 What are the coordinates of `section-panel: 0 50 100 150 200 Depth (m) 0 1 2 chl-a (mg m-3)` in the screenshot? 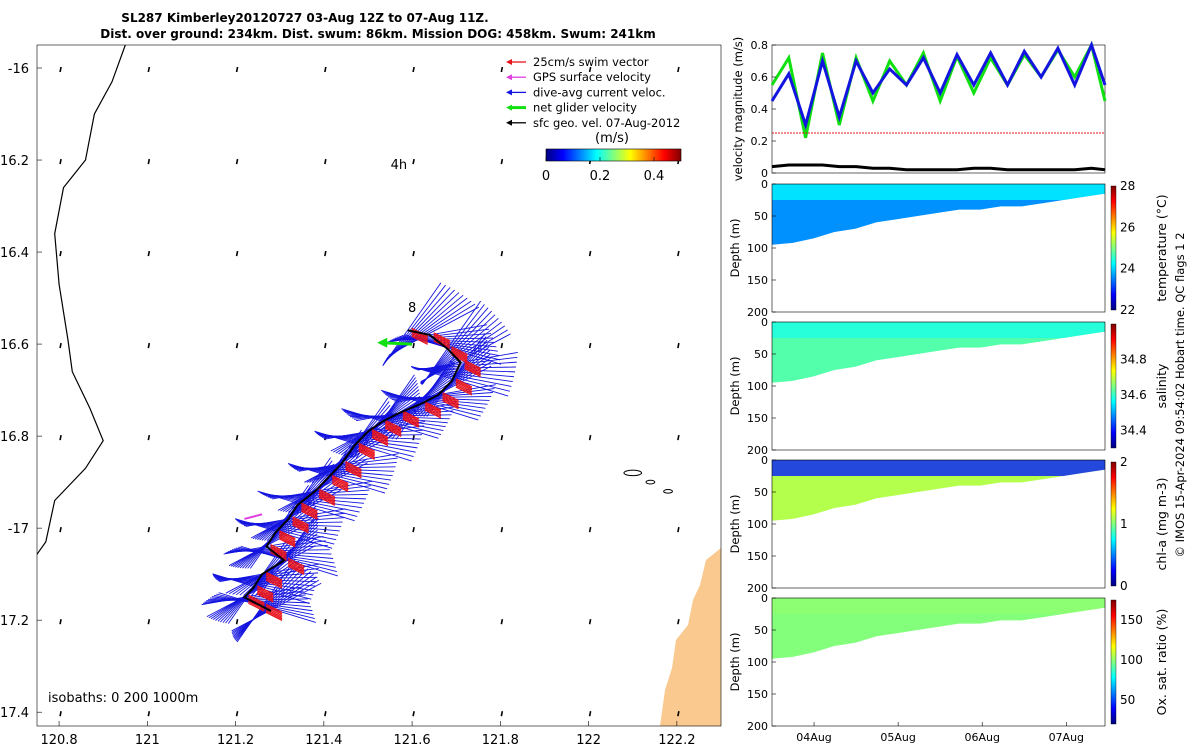 It's located at (948, 524).